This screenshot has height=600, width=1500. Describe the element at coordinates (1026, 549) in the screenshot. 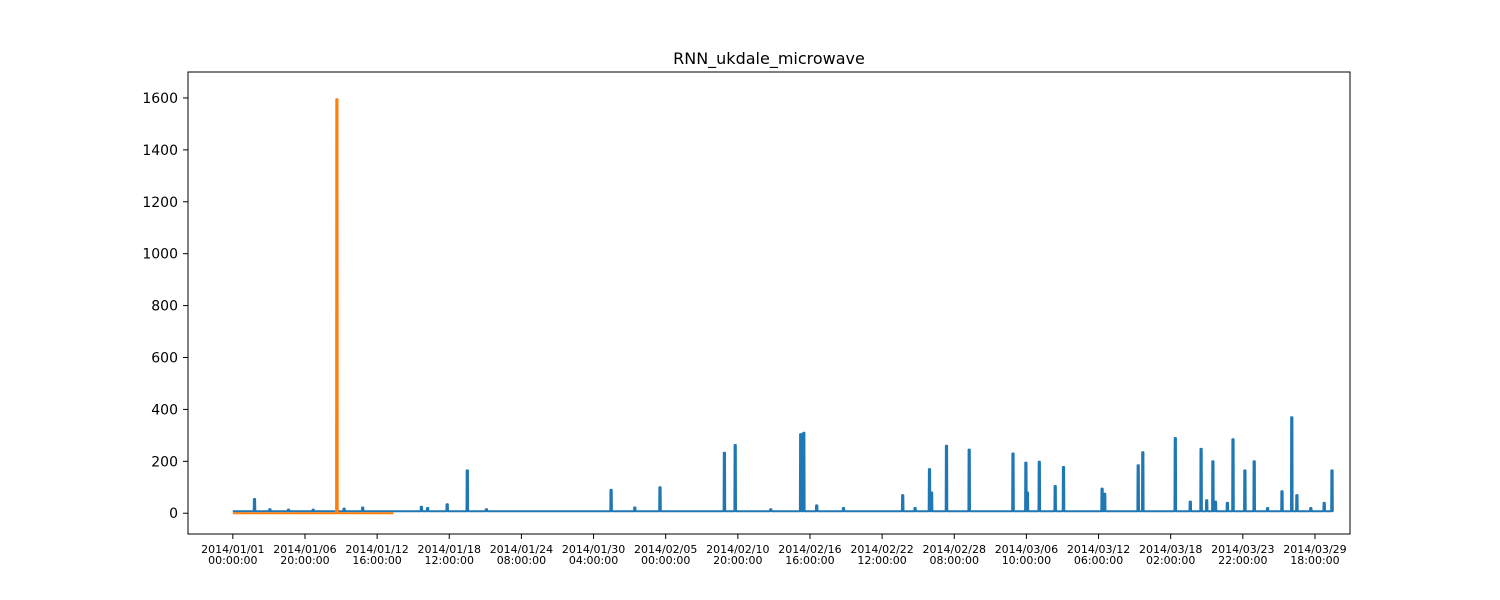

I see `x-tick-label-date: 2014/03/06` at that location.